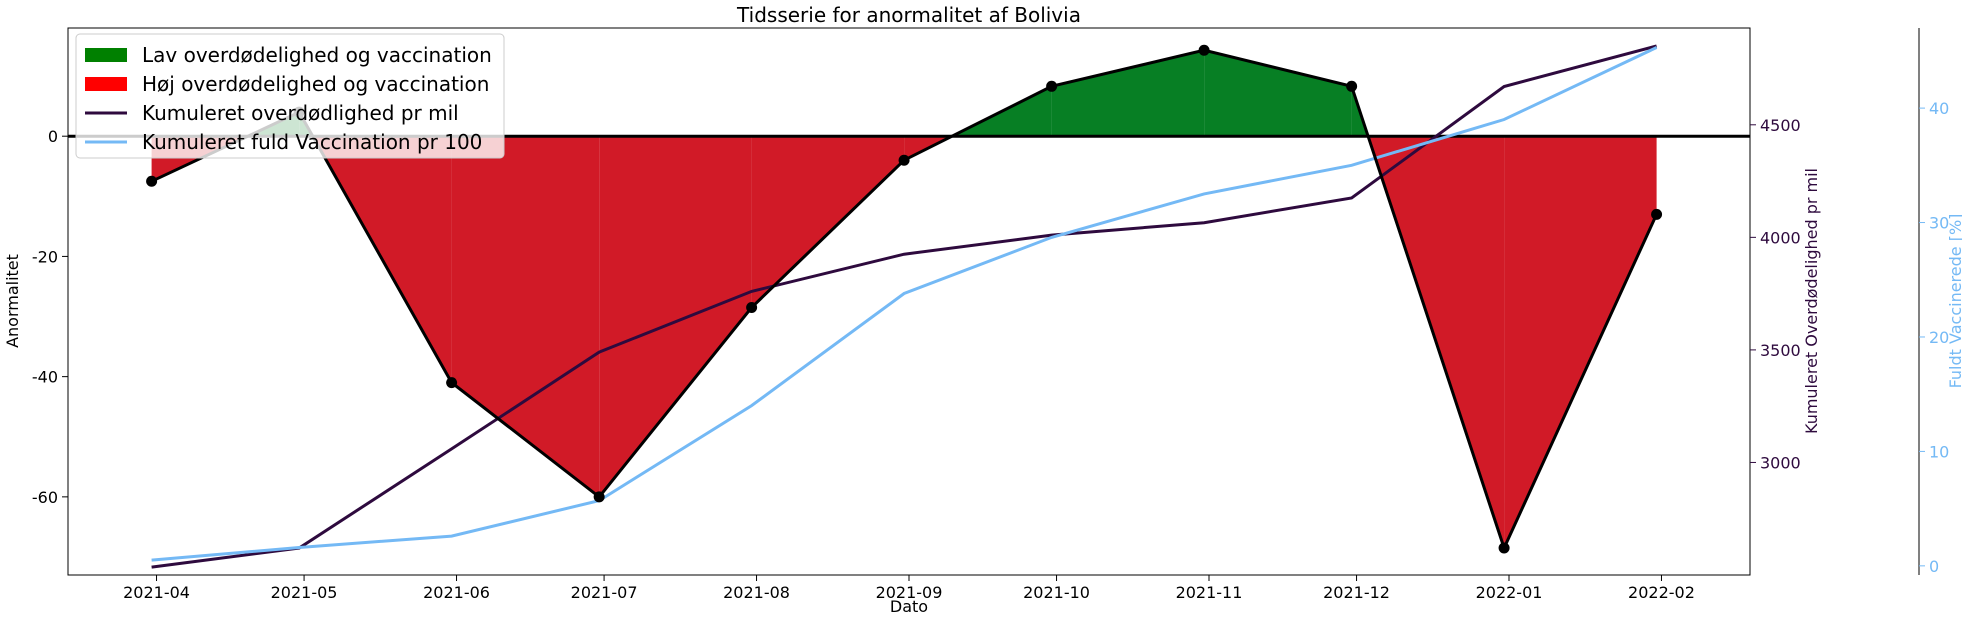 The width and height of the screenshot is (1962, 624). Describe the element at coordinates (1356, 592) in the screenshot. I see `x-tick-label: 2021-12` at that location.